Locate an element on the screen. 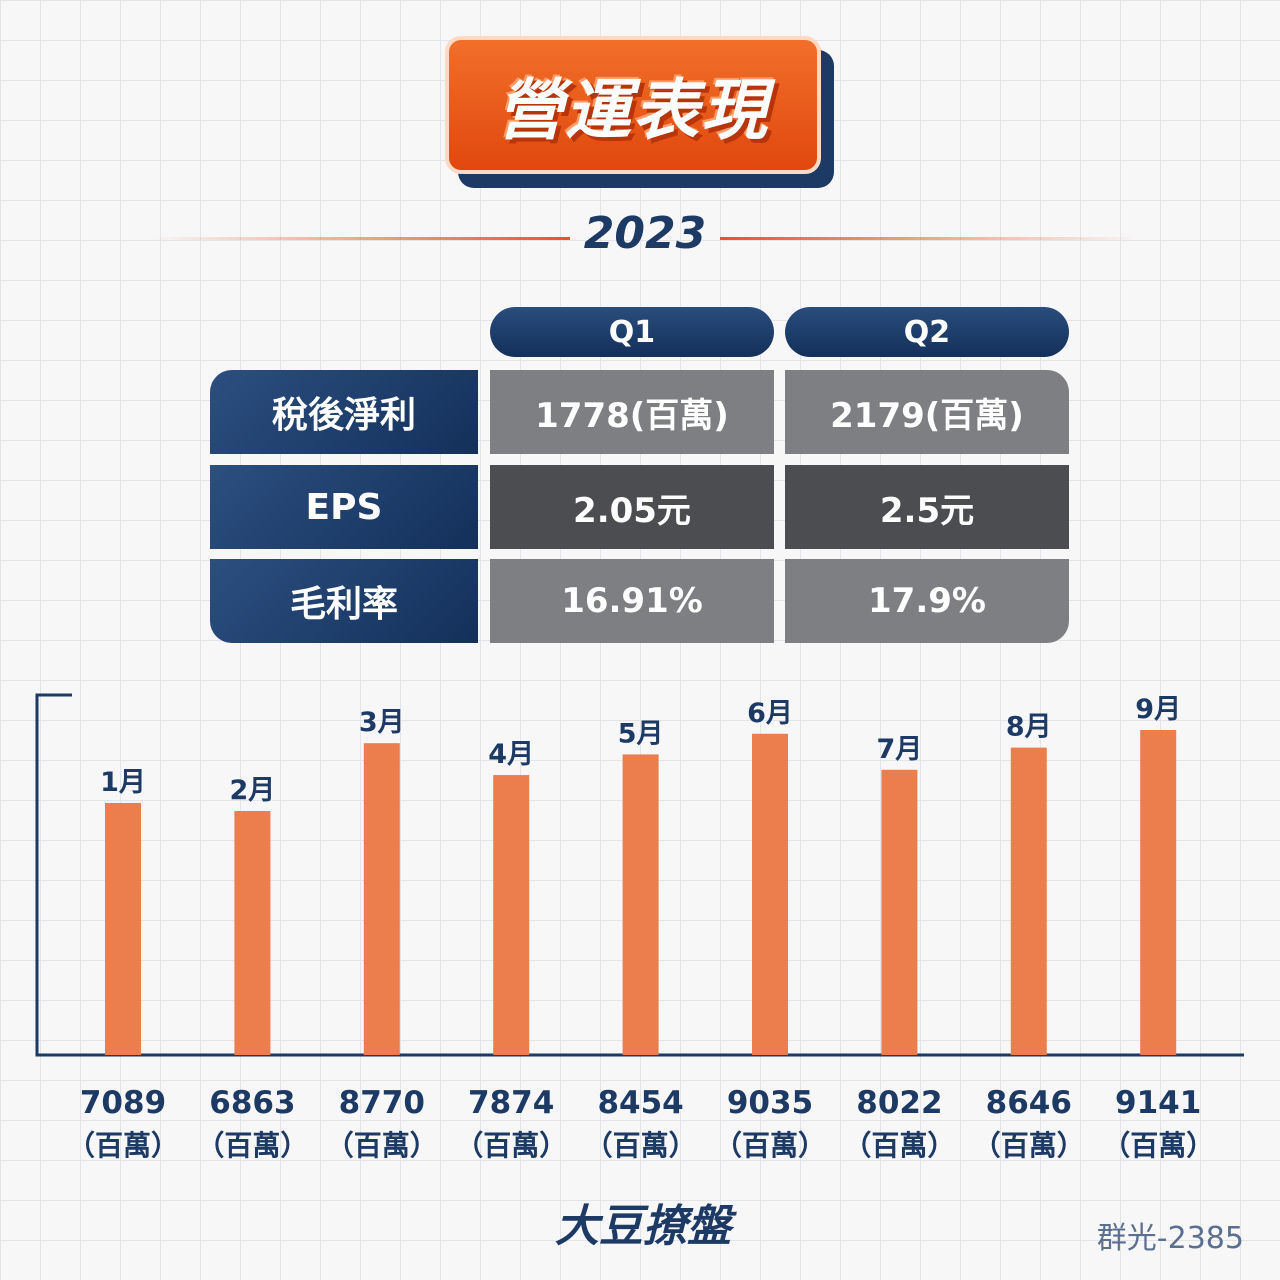 The image size is (1280, 1280). cell-eps-q1: 2.05元 is located at coordinates (632, 507).